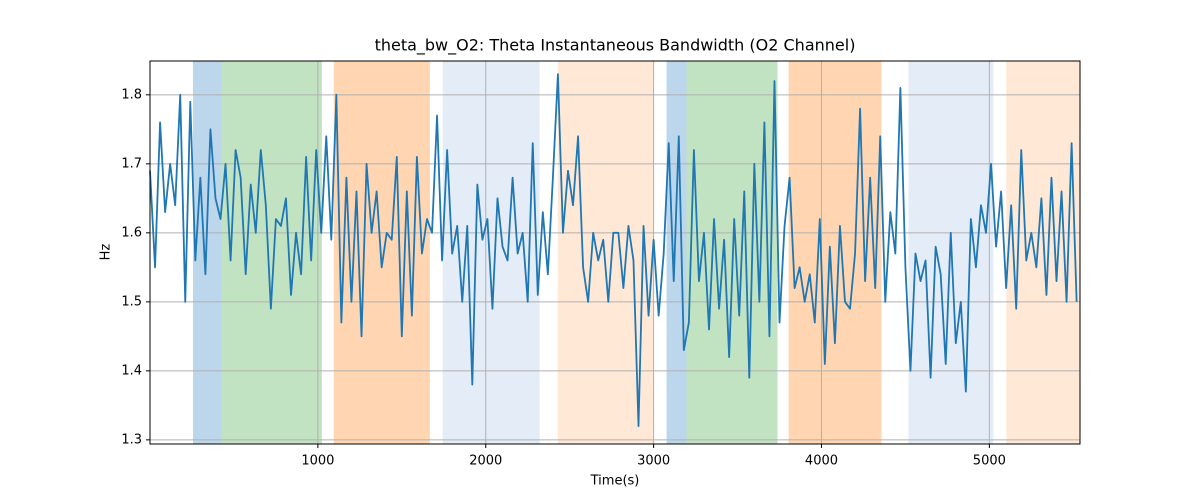 The width and height of the screenshot is (1200, 500). Describe the element at coordinates (317, 461) in the screenshot. I see `x-tick-label: 1000` at that location.